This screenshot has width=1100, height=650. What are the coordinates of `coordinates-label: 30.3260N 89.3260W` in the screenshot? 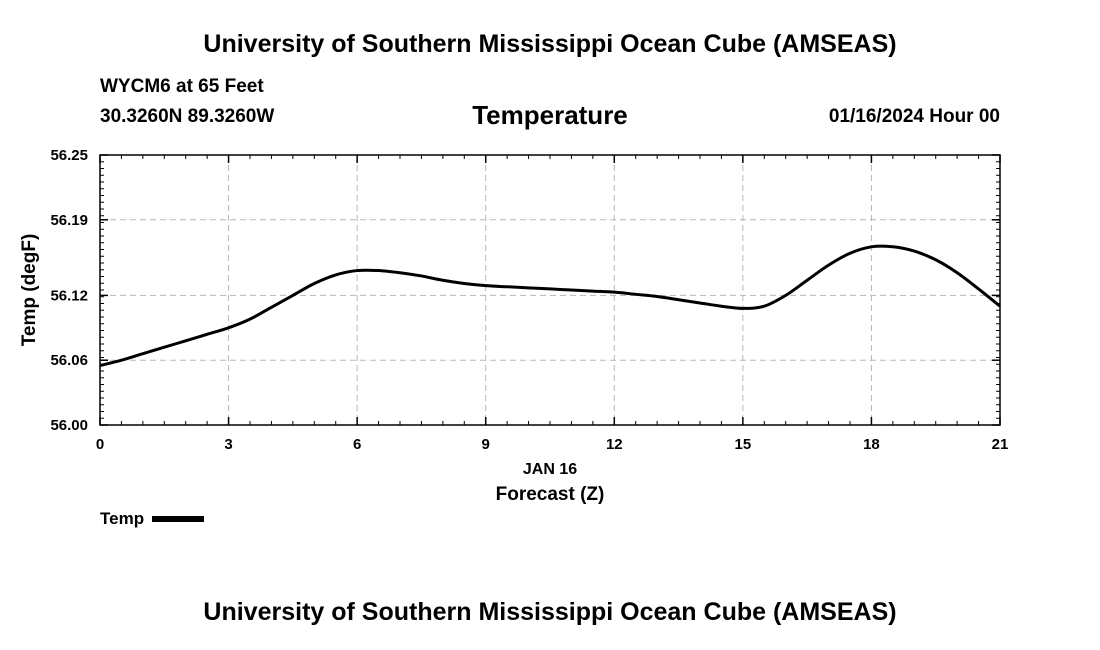 It's located at (187, 116).